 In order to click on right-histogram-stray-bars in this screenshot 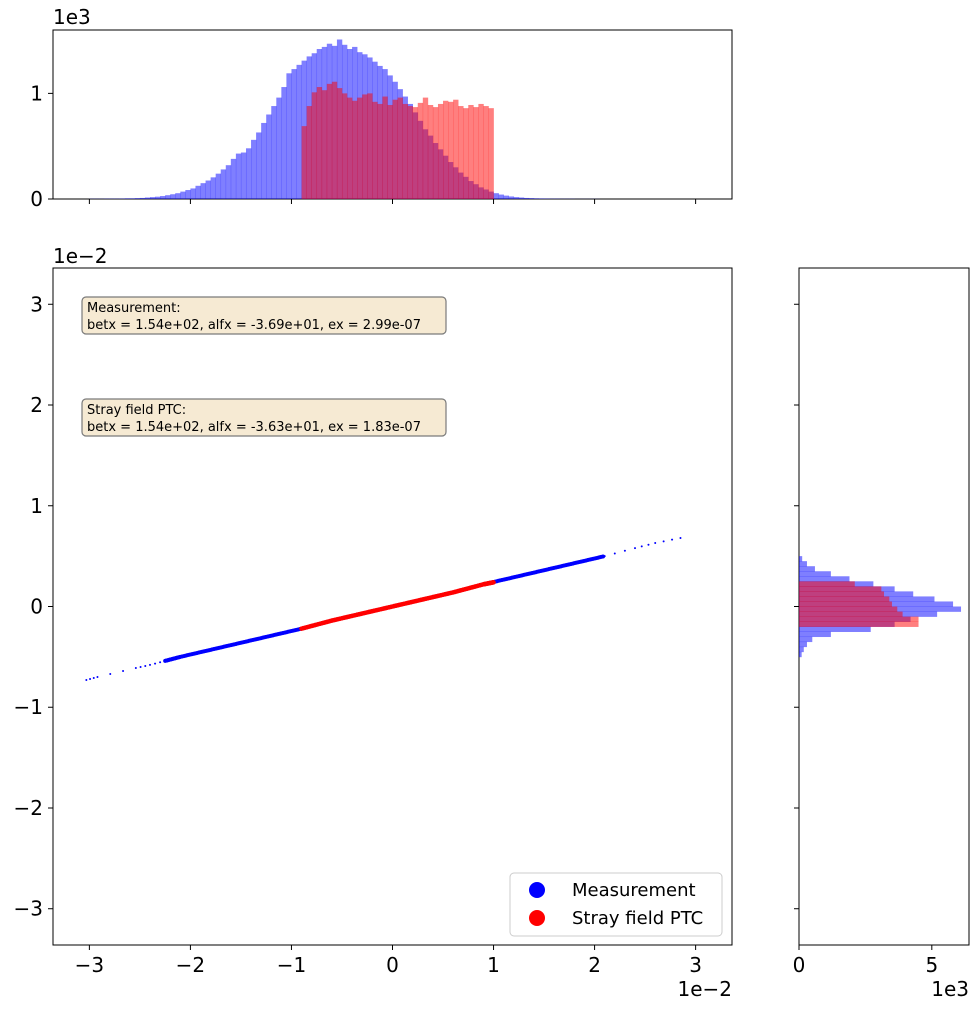, I will do `click(859, 604)`.